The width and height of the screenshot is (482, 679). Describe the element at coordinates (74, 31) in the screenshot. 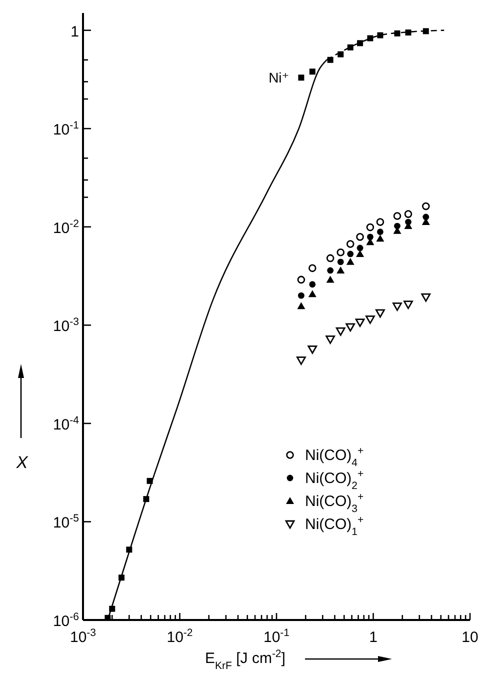

I see `y-tick-label: 1` at that location.